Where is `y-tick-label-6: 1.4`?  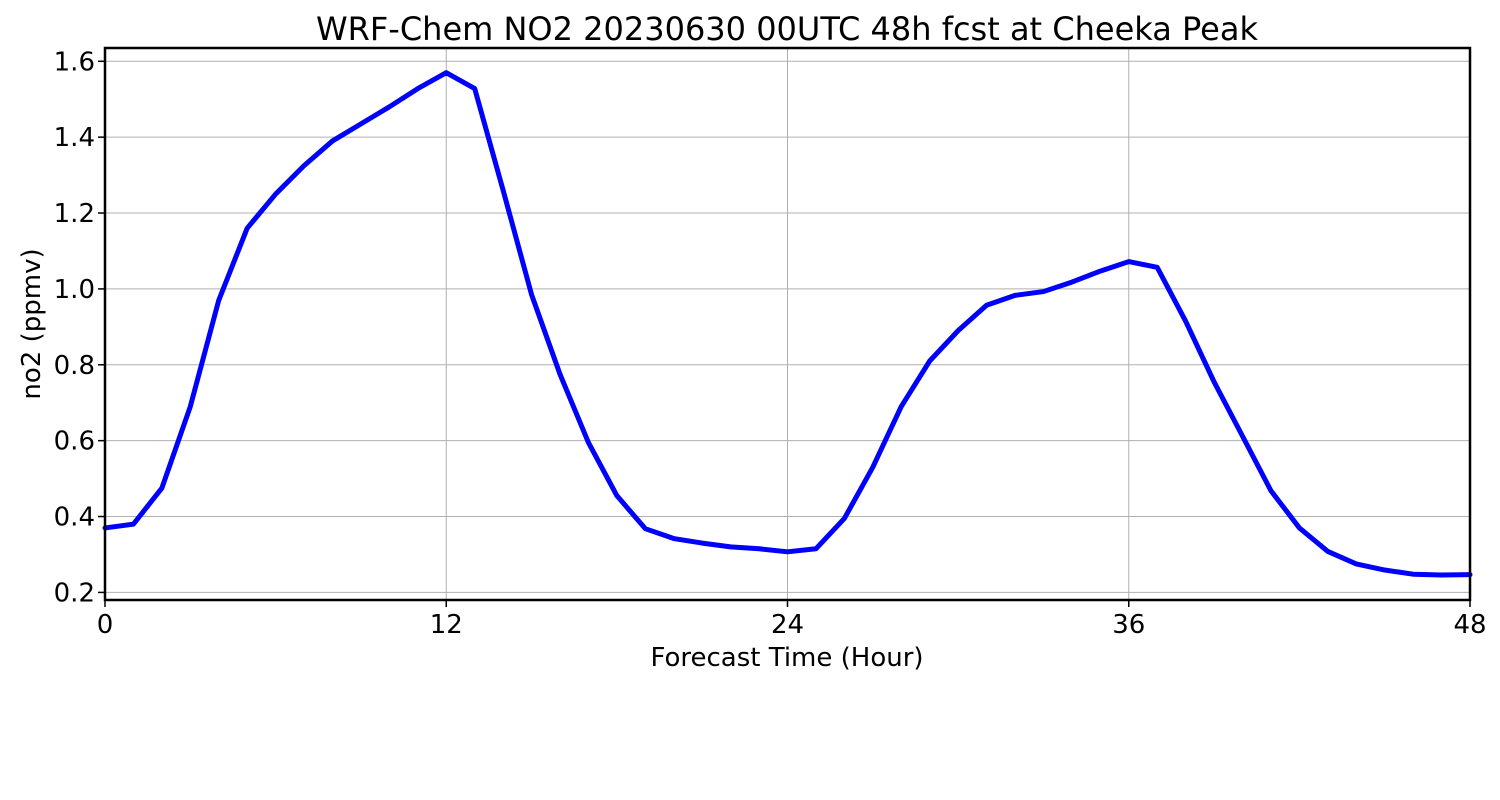
y-tick-label-6: 1.4 is located at coordinates (74, 138).